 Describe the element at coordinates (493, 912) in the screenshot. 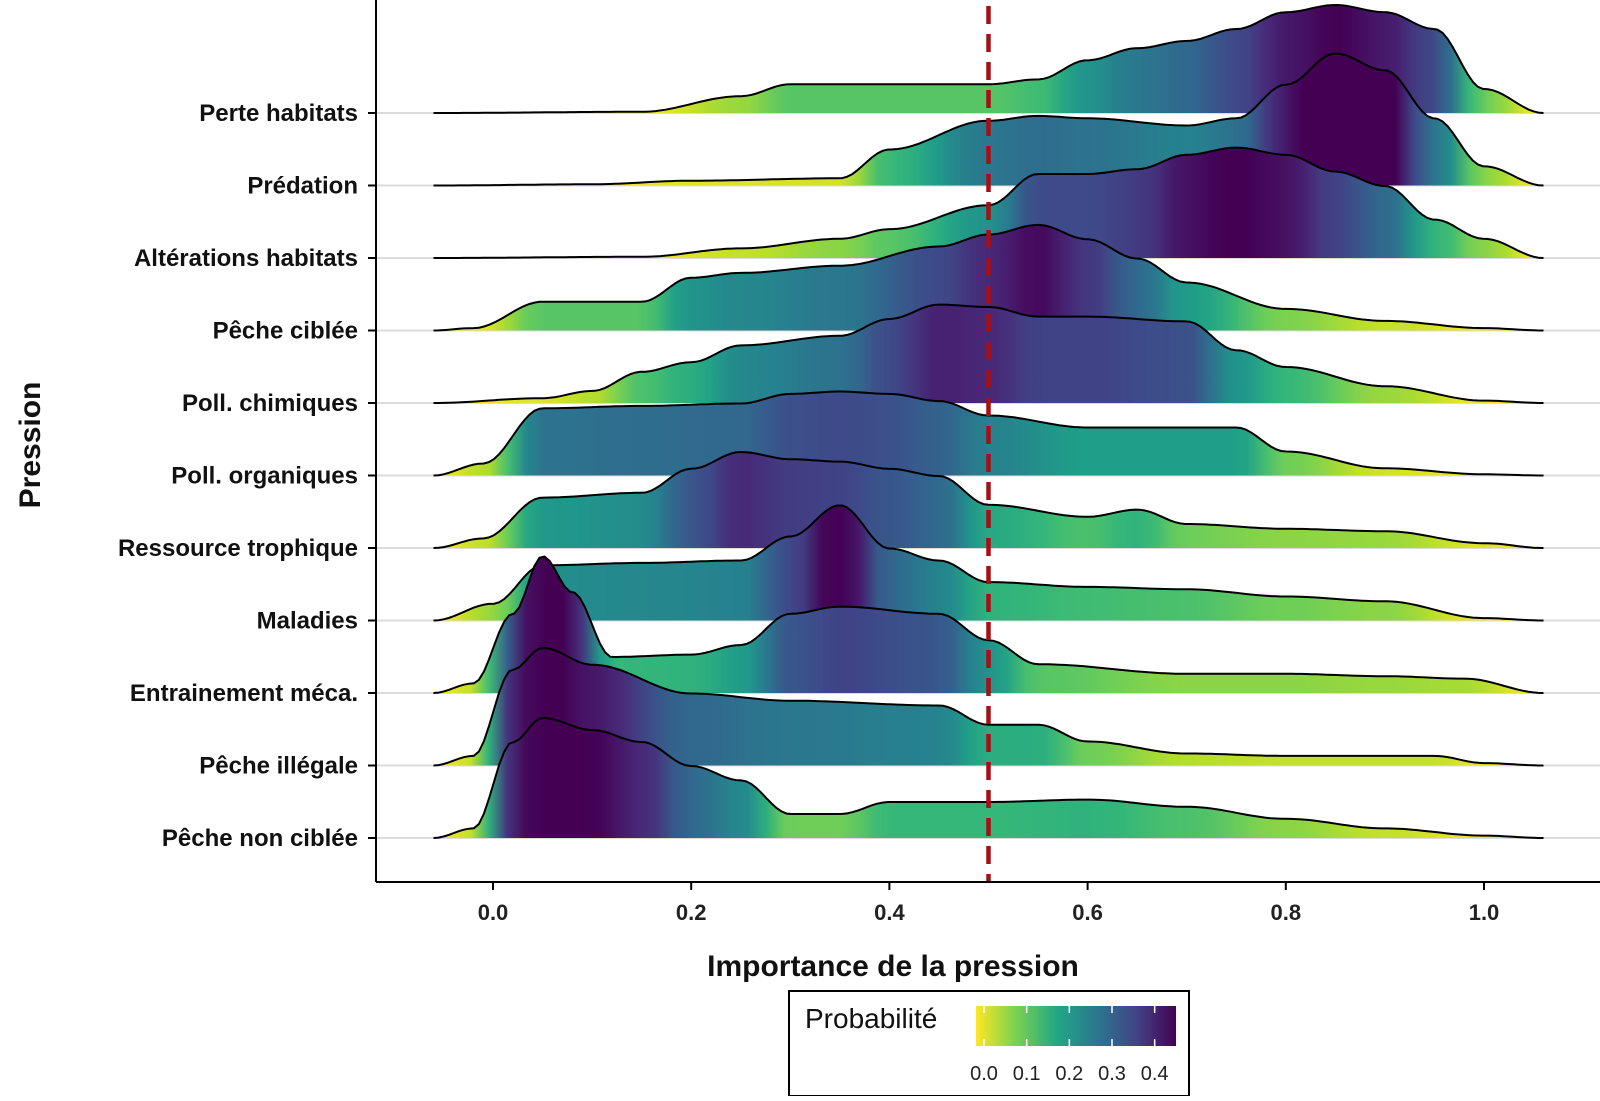

I see `x-tick-label: 0.0` at that location.